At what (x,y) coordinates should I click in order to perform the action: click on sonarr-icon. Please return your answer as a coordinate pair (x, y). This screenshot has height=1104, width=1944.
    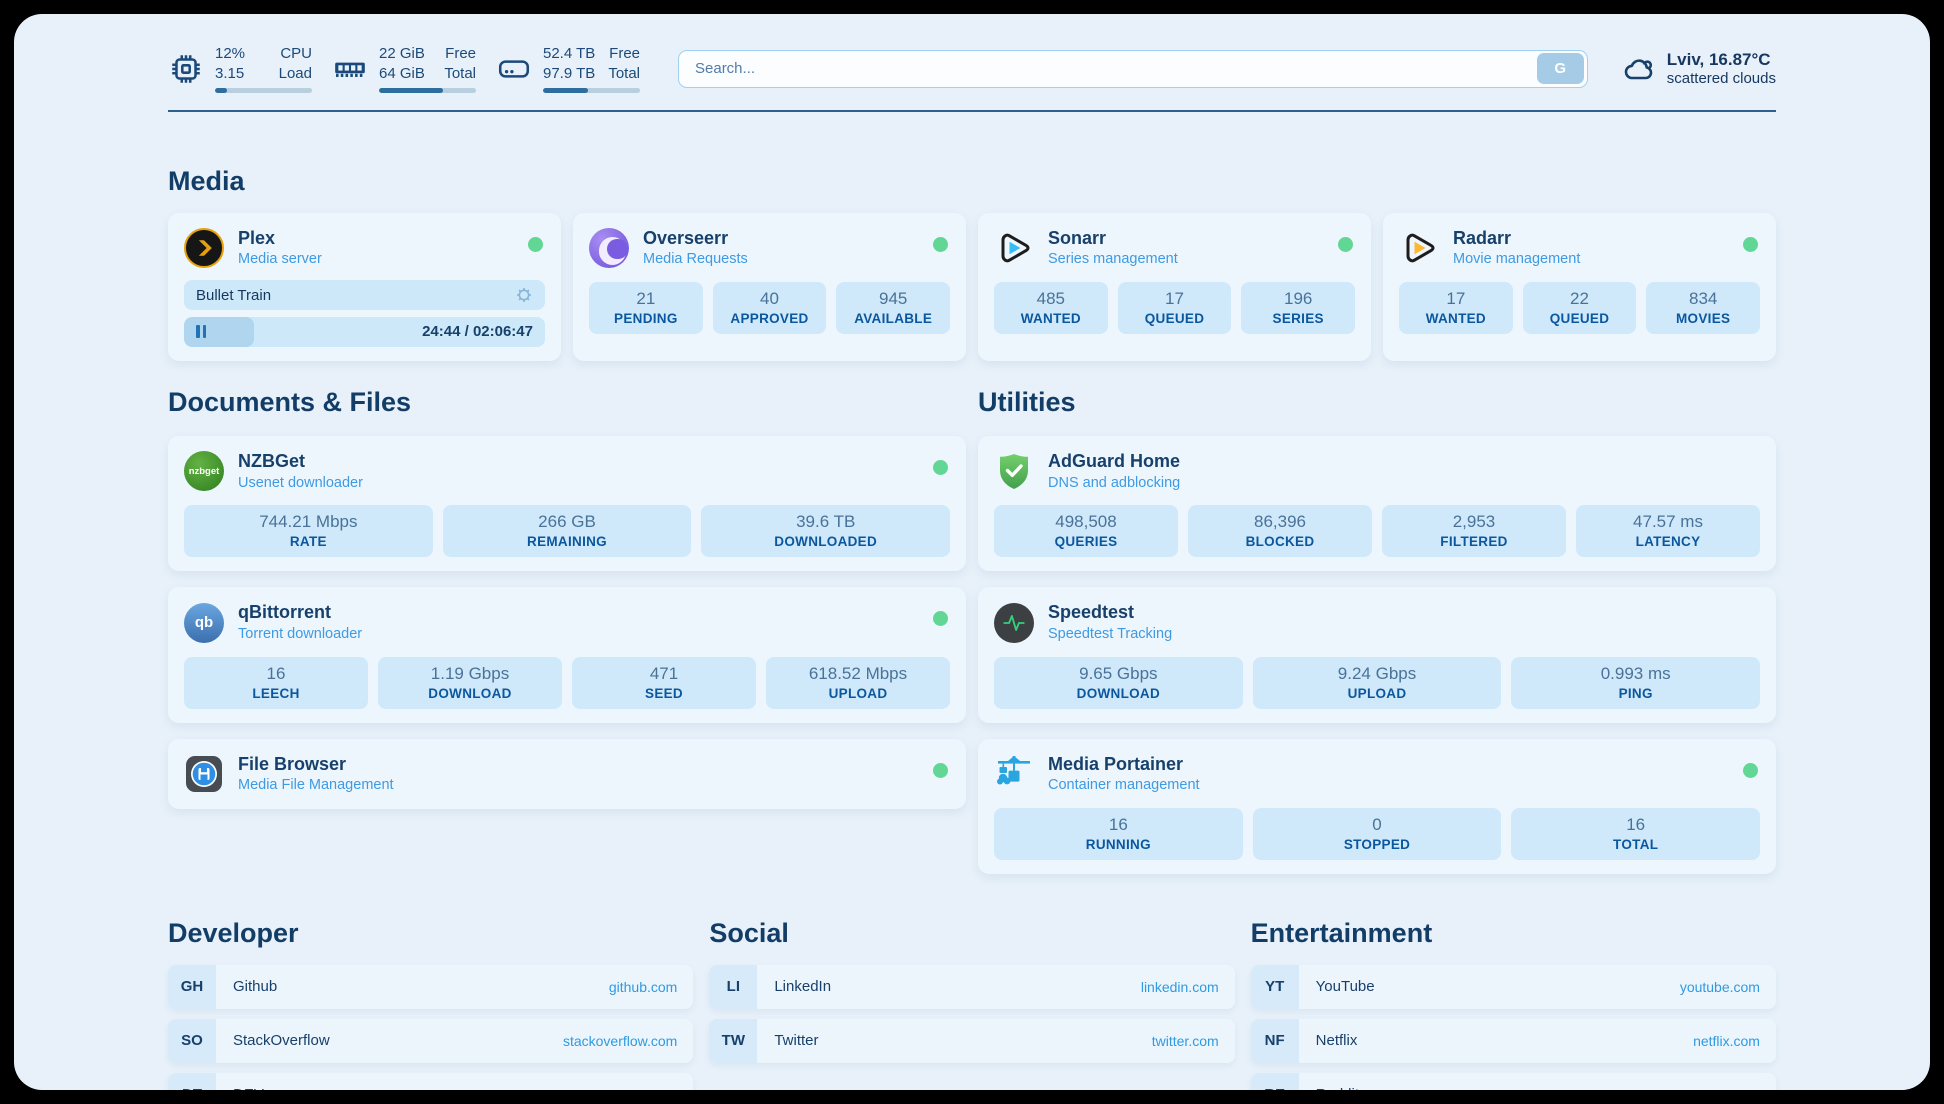
    Looking at the image, I should click on (1014, 248).